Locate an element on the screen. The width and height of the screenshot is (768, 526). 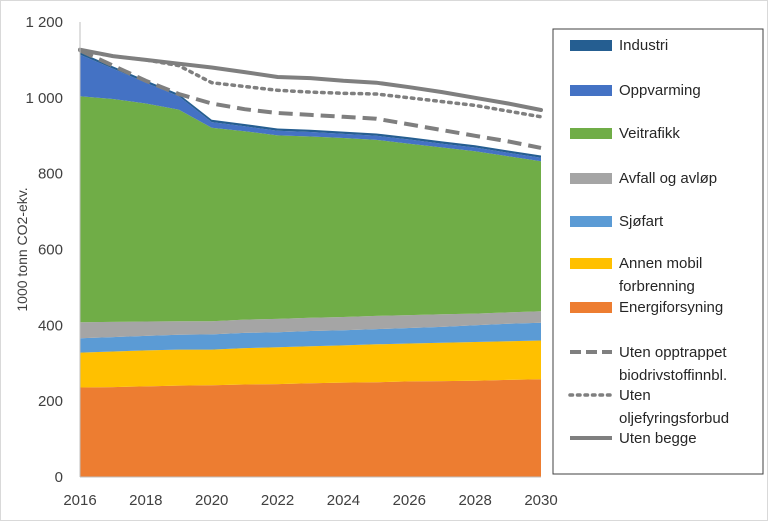
legend-label-industri: Industri is located at coordinates (643, 45).